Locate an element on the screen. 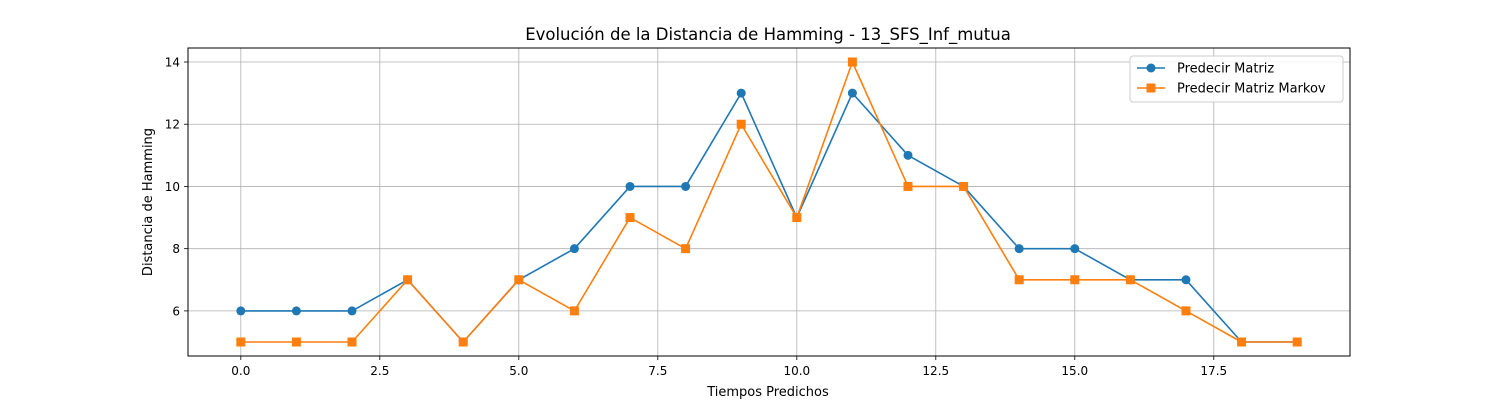  y-tick-label: 14 is located at coordinates (172, 63).